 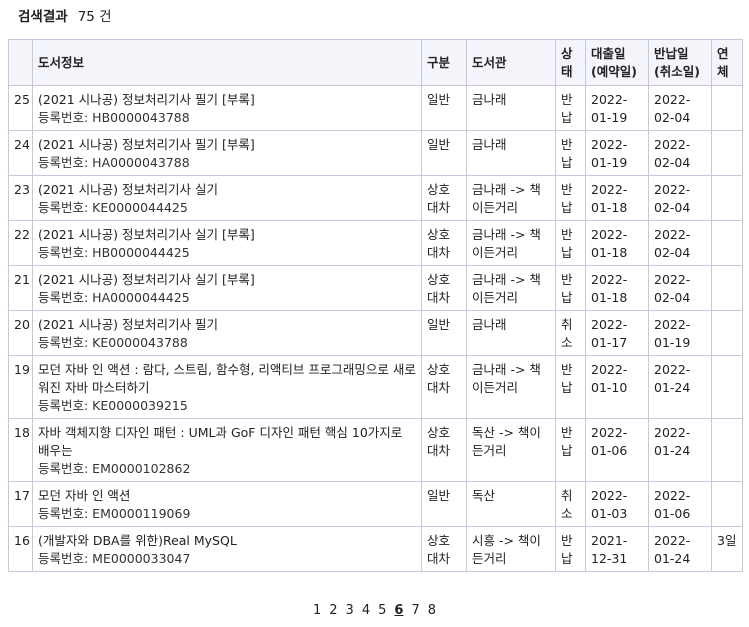 What do you see at coordinates (113, 342) in the screenshot?
I see `registration-number: 등록번호: KE0000043788` at bounding box center [113, 342].